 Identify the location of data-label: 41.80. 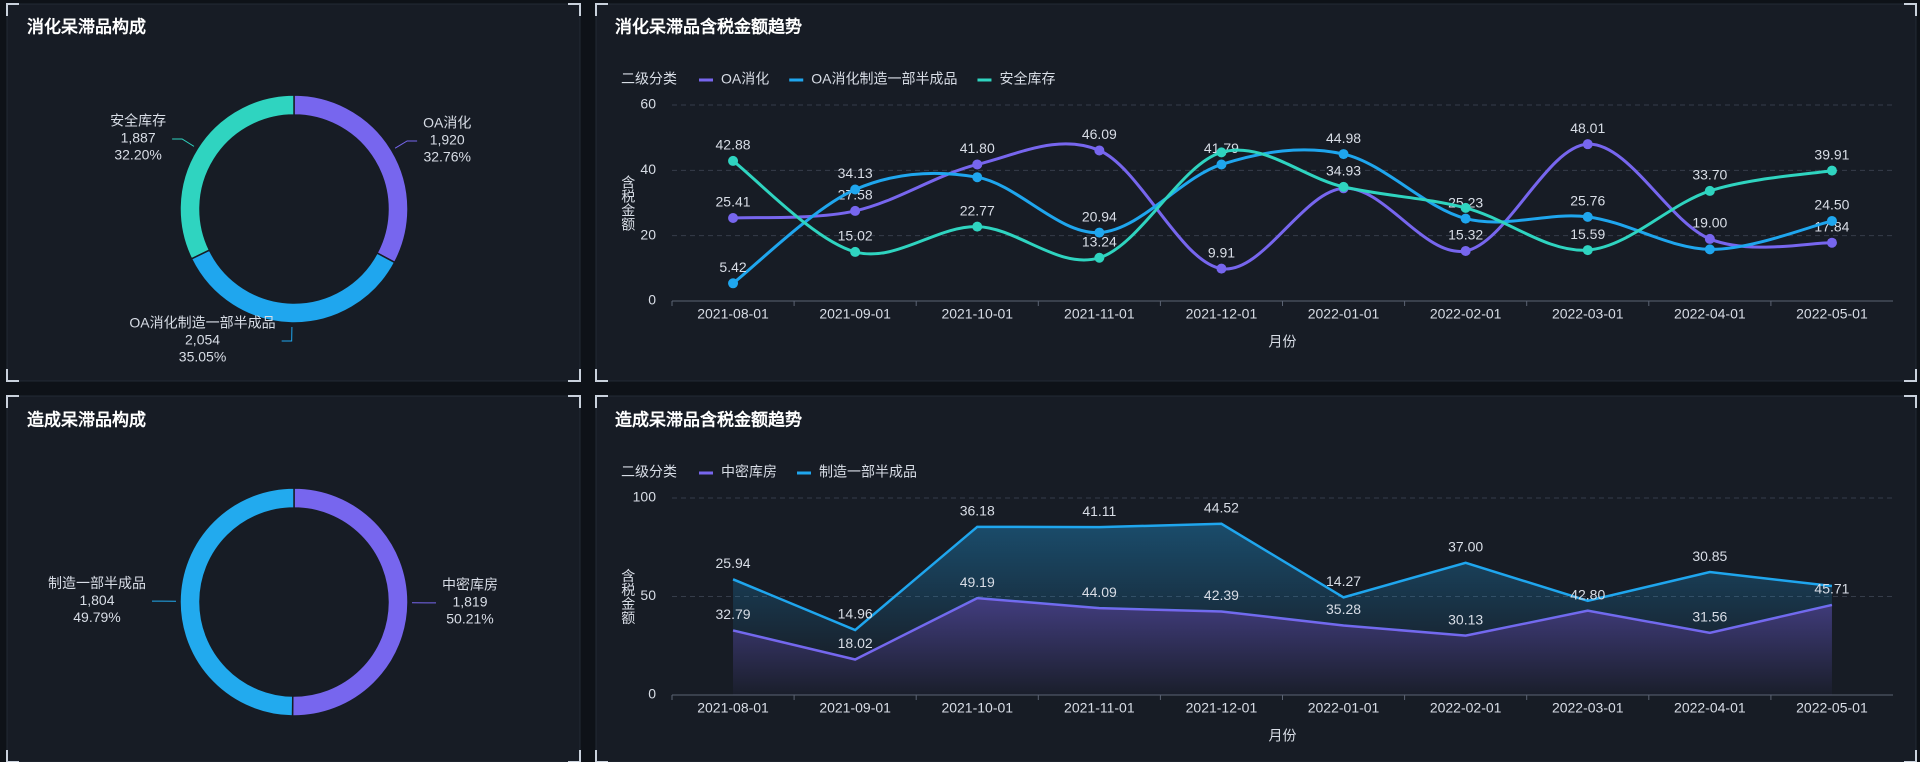
(977, 148).